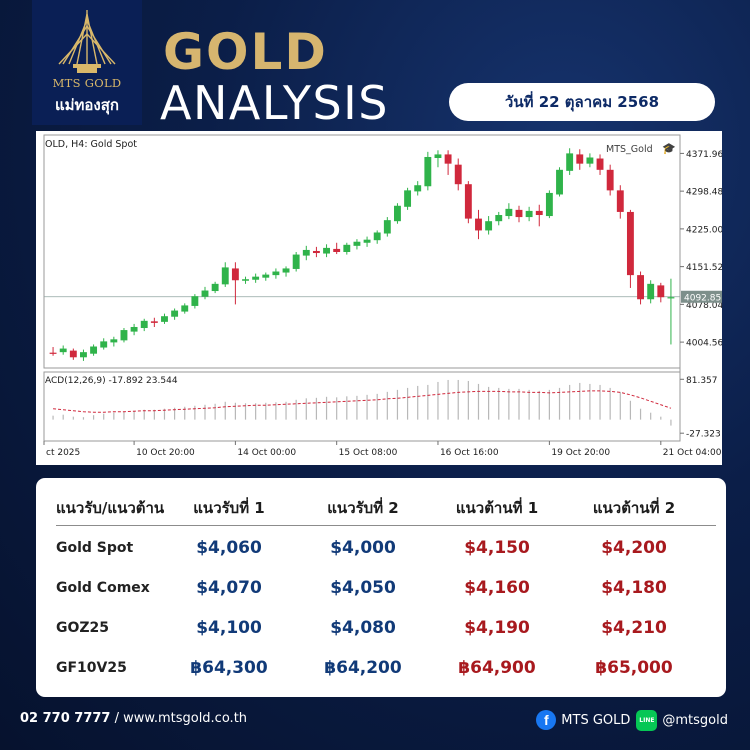  I want to click on brand-name-en: MTS GOLD, so click(87, 83).